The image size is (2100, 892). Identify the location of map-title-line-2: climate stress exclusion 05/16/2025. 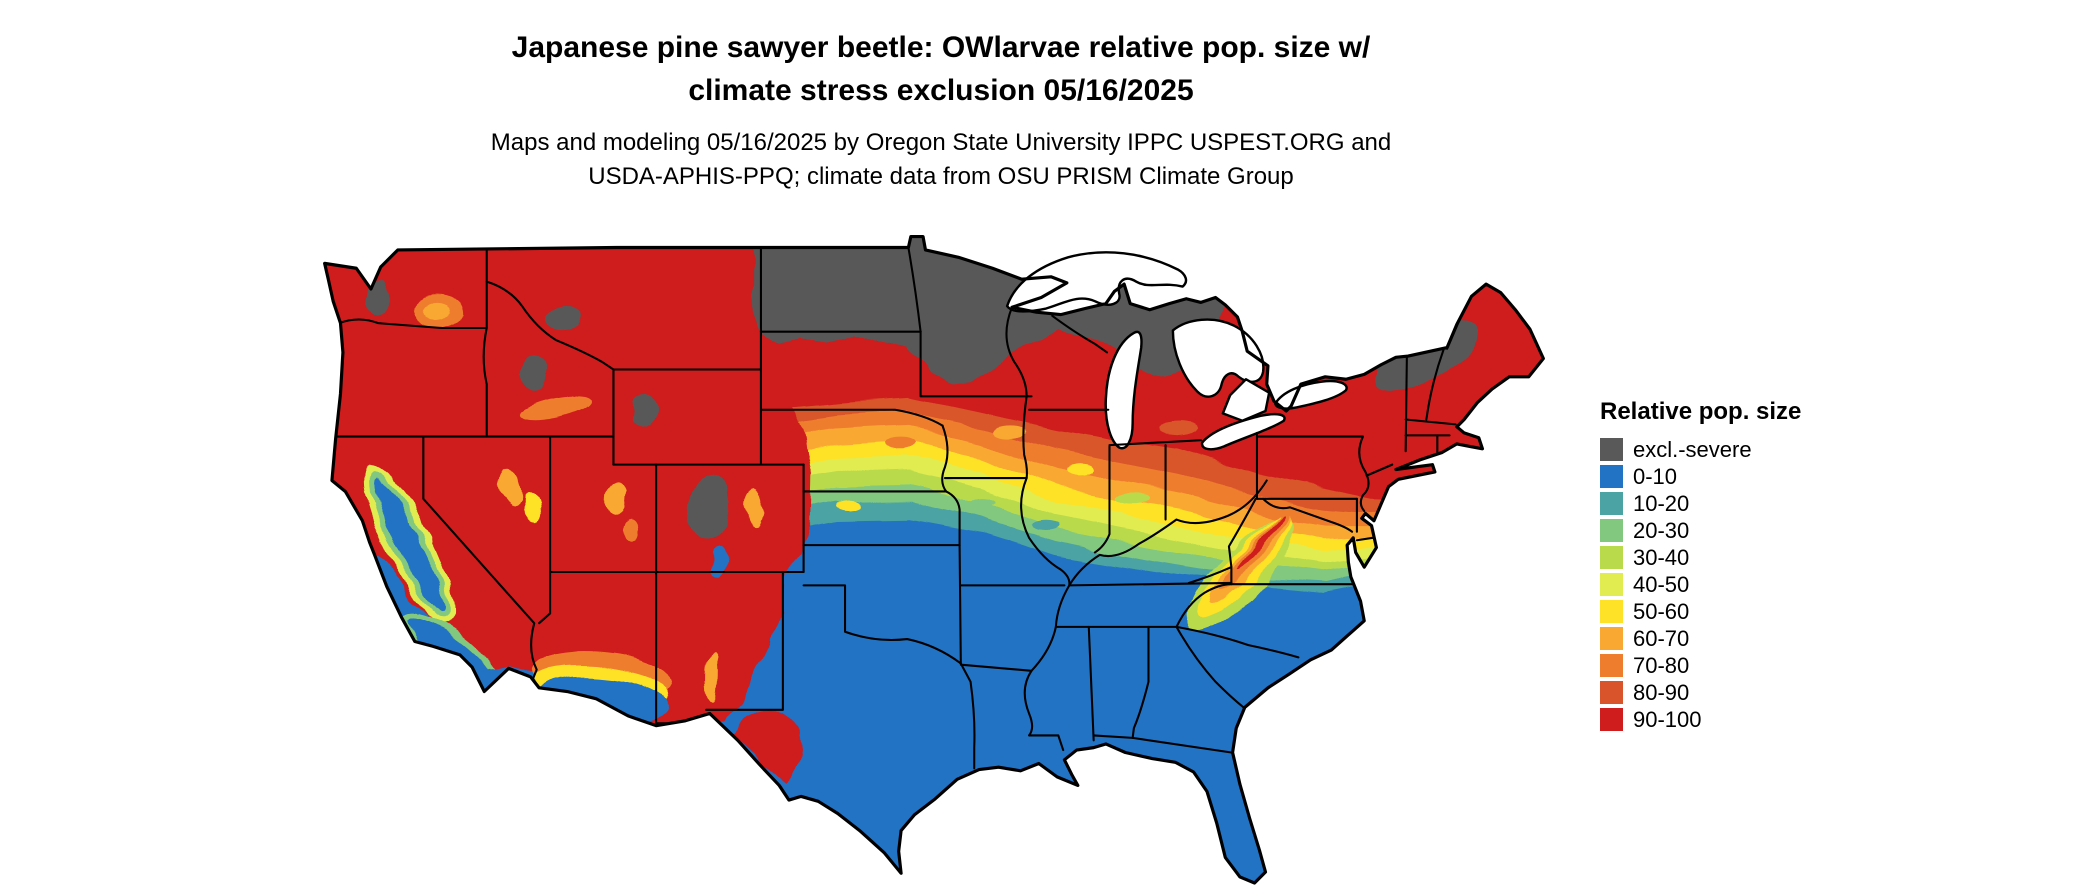
(941, 90).